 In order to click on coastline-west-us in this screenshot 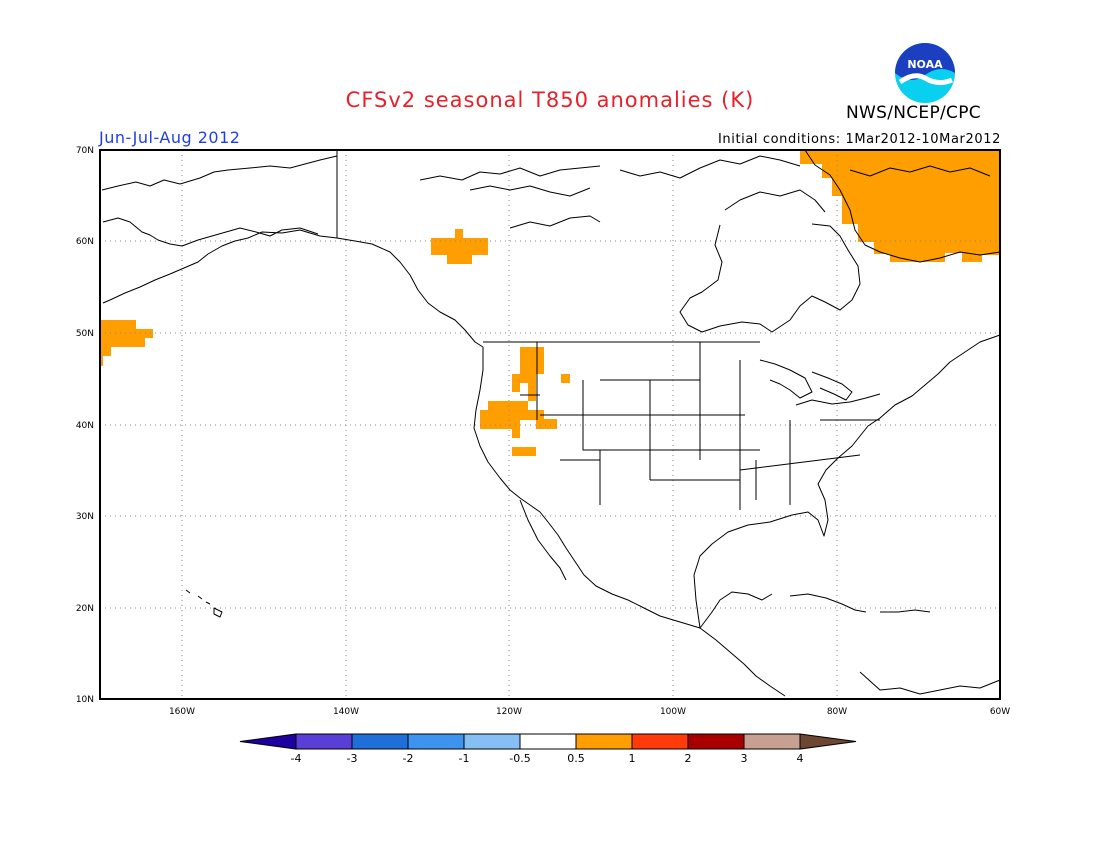, I will do `click(629, 522)`.